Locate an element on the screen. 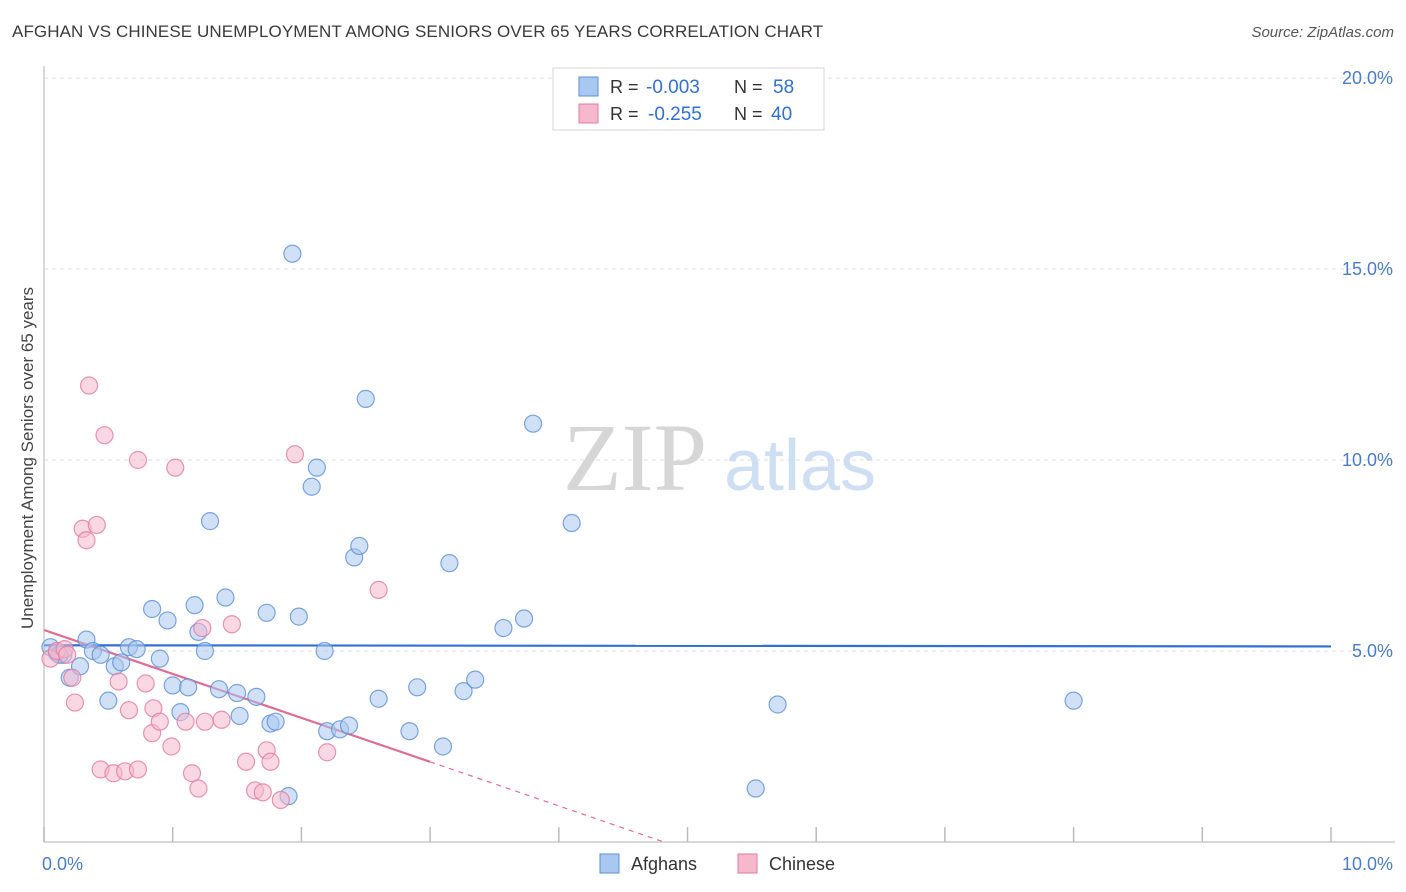 This screenshot has width=1406, height=892. legend-r-value-afghans: -0.003 is located at coordinates (673, 87).